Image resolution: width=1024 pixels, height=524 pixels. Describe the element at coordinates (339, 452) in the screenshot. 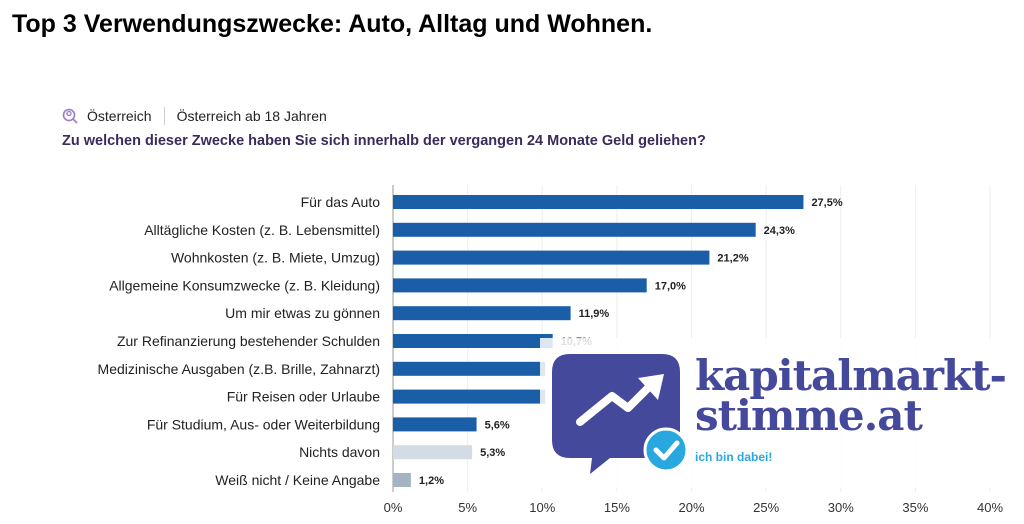

I see `category-label: Nichts davon` at that location.